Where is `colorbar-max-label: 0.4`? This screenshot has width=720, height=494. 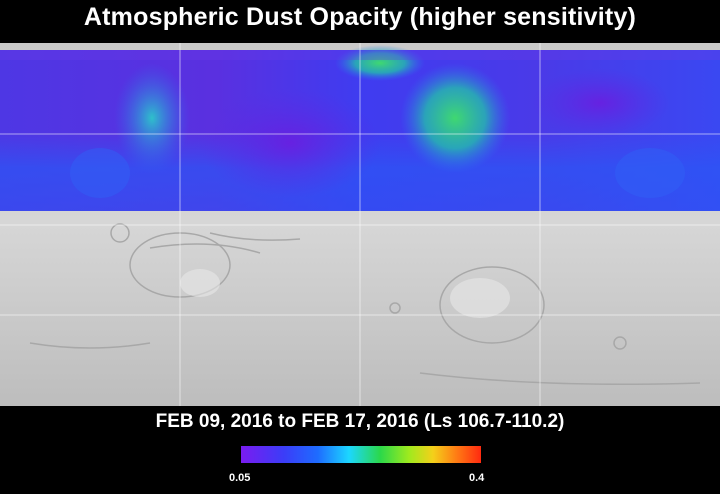 colorbar-max-label: 0.4 is located at coordinates (477, 478).